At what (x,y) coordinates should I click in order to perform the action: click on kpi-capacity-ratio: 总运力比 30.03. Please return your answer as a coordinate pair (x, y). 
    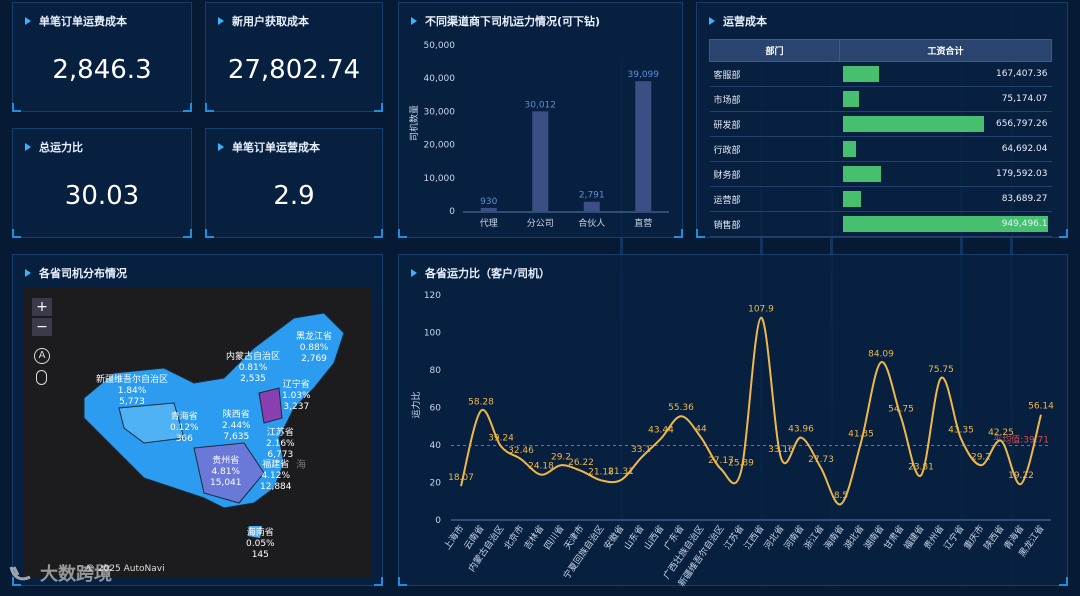
    Looking at the image, I should click on (102, 183).